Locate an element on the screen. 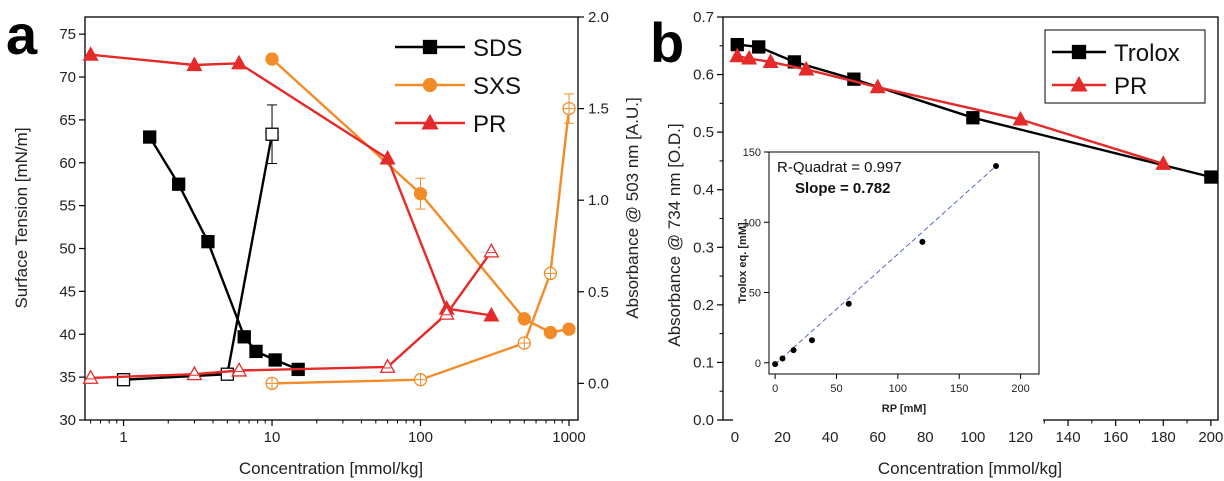  panel-b-letter: b is located at coordinates (667, 42).